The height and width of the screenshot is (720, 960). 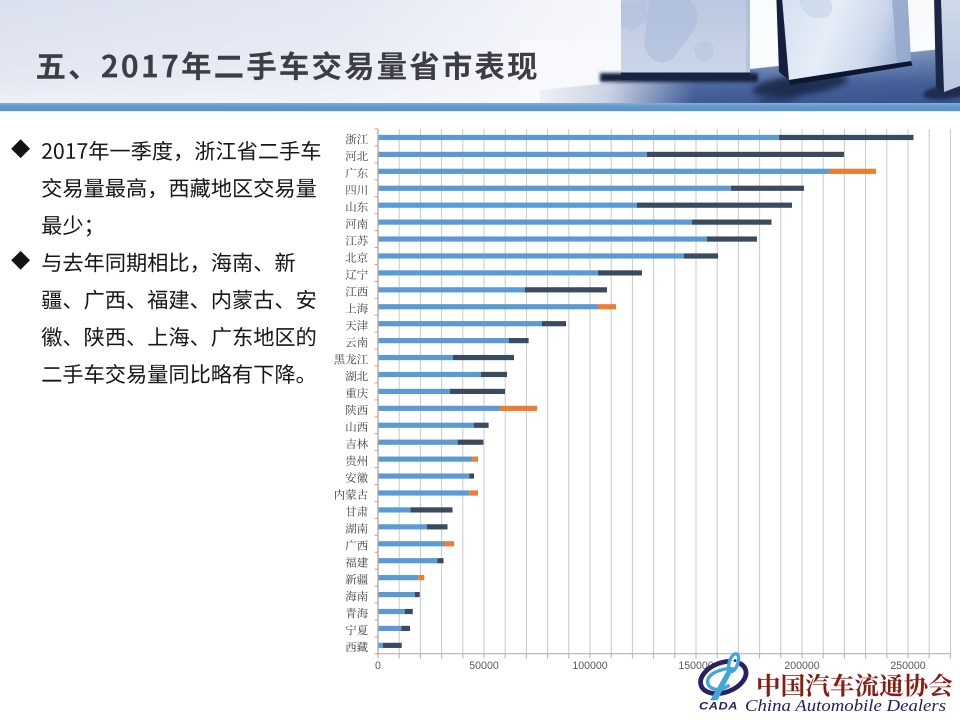 What do you see at coordinates (907, 666) in the screenshot?
I see `svg-text: 250000` at bounding box center [907, 666].